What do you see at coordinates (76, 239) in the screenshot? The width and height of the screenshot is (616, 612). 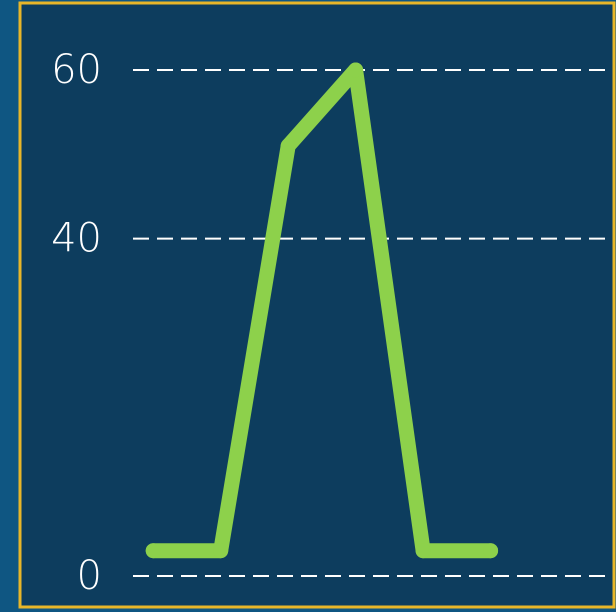 I see `y-tick-label-40: 40` at bounding box center [76, 239].